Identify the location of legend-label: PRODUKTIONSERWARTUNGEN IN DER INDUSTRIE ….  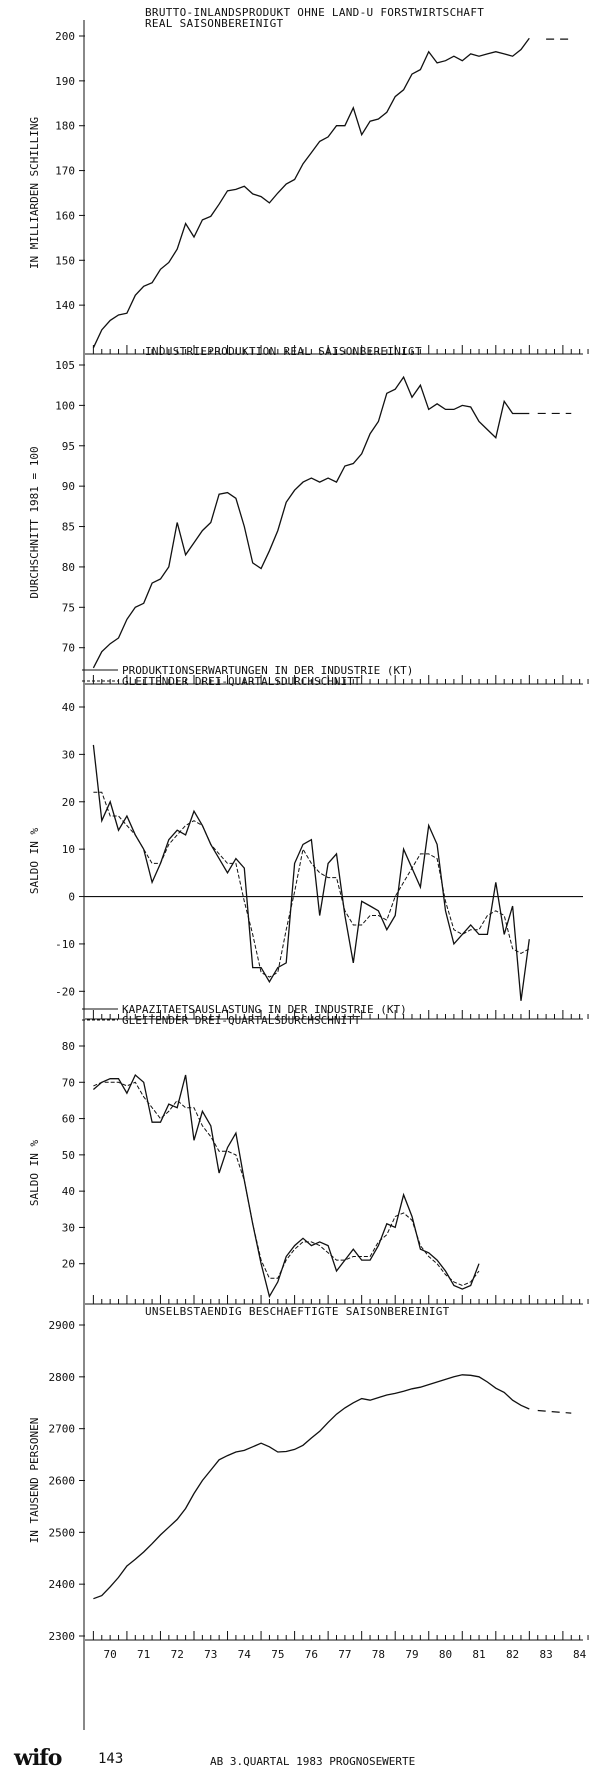
(267, 670).